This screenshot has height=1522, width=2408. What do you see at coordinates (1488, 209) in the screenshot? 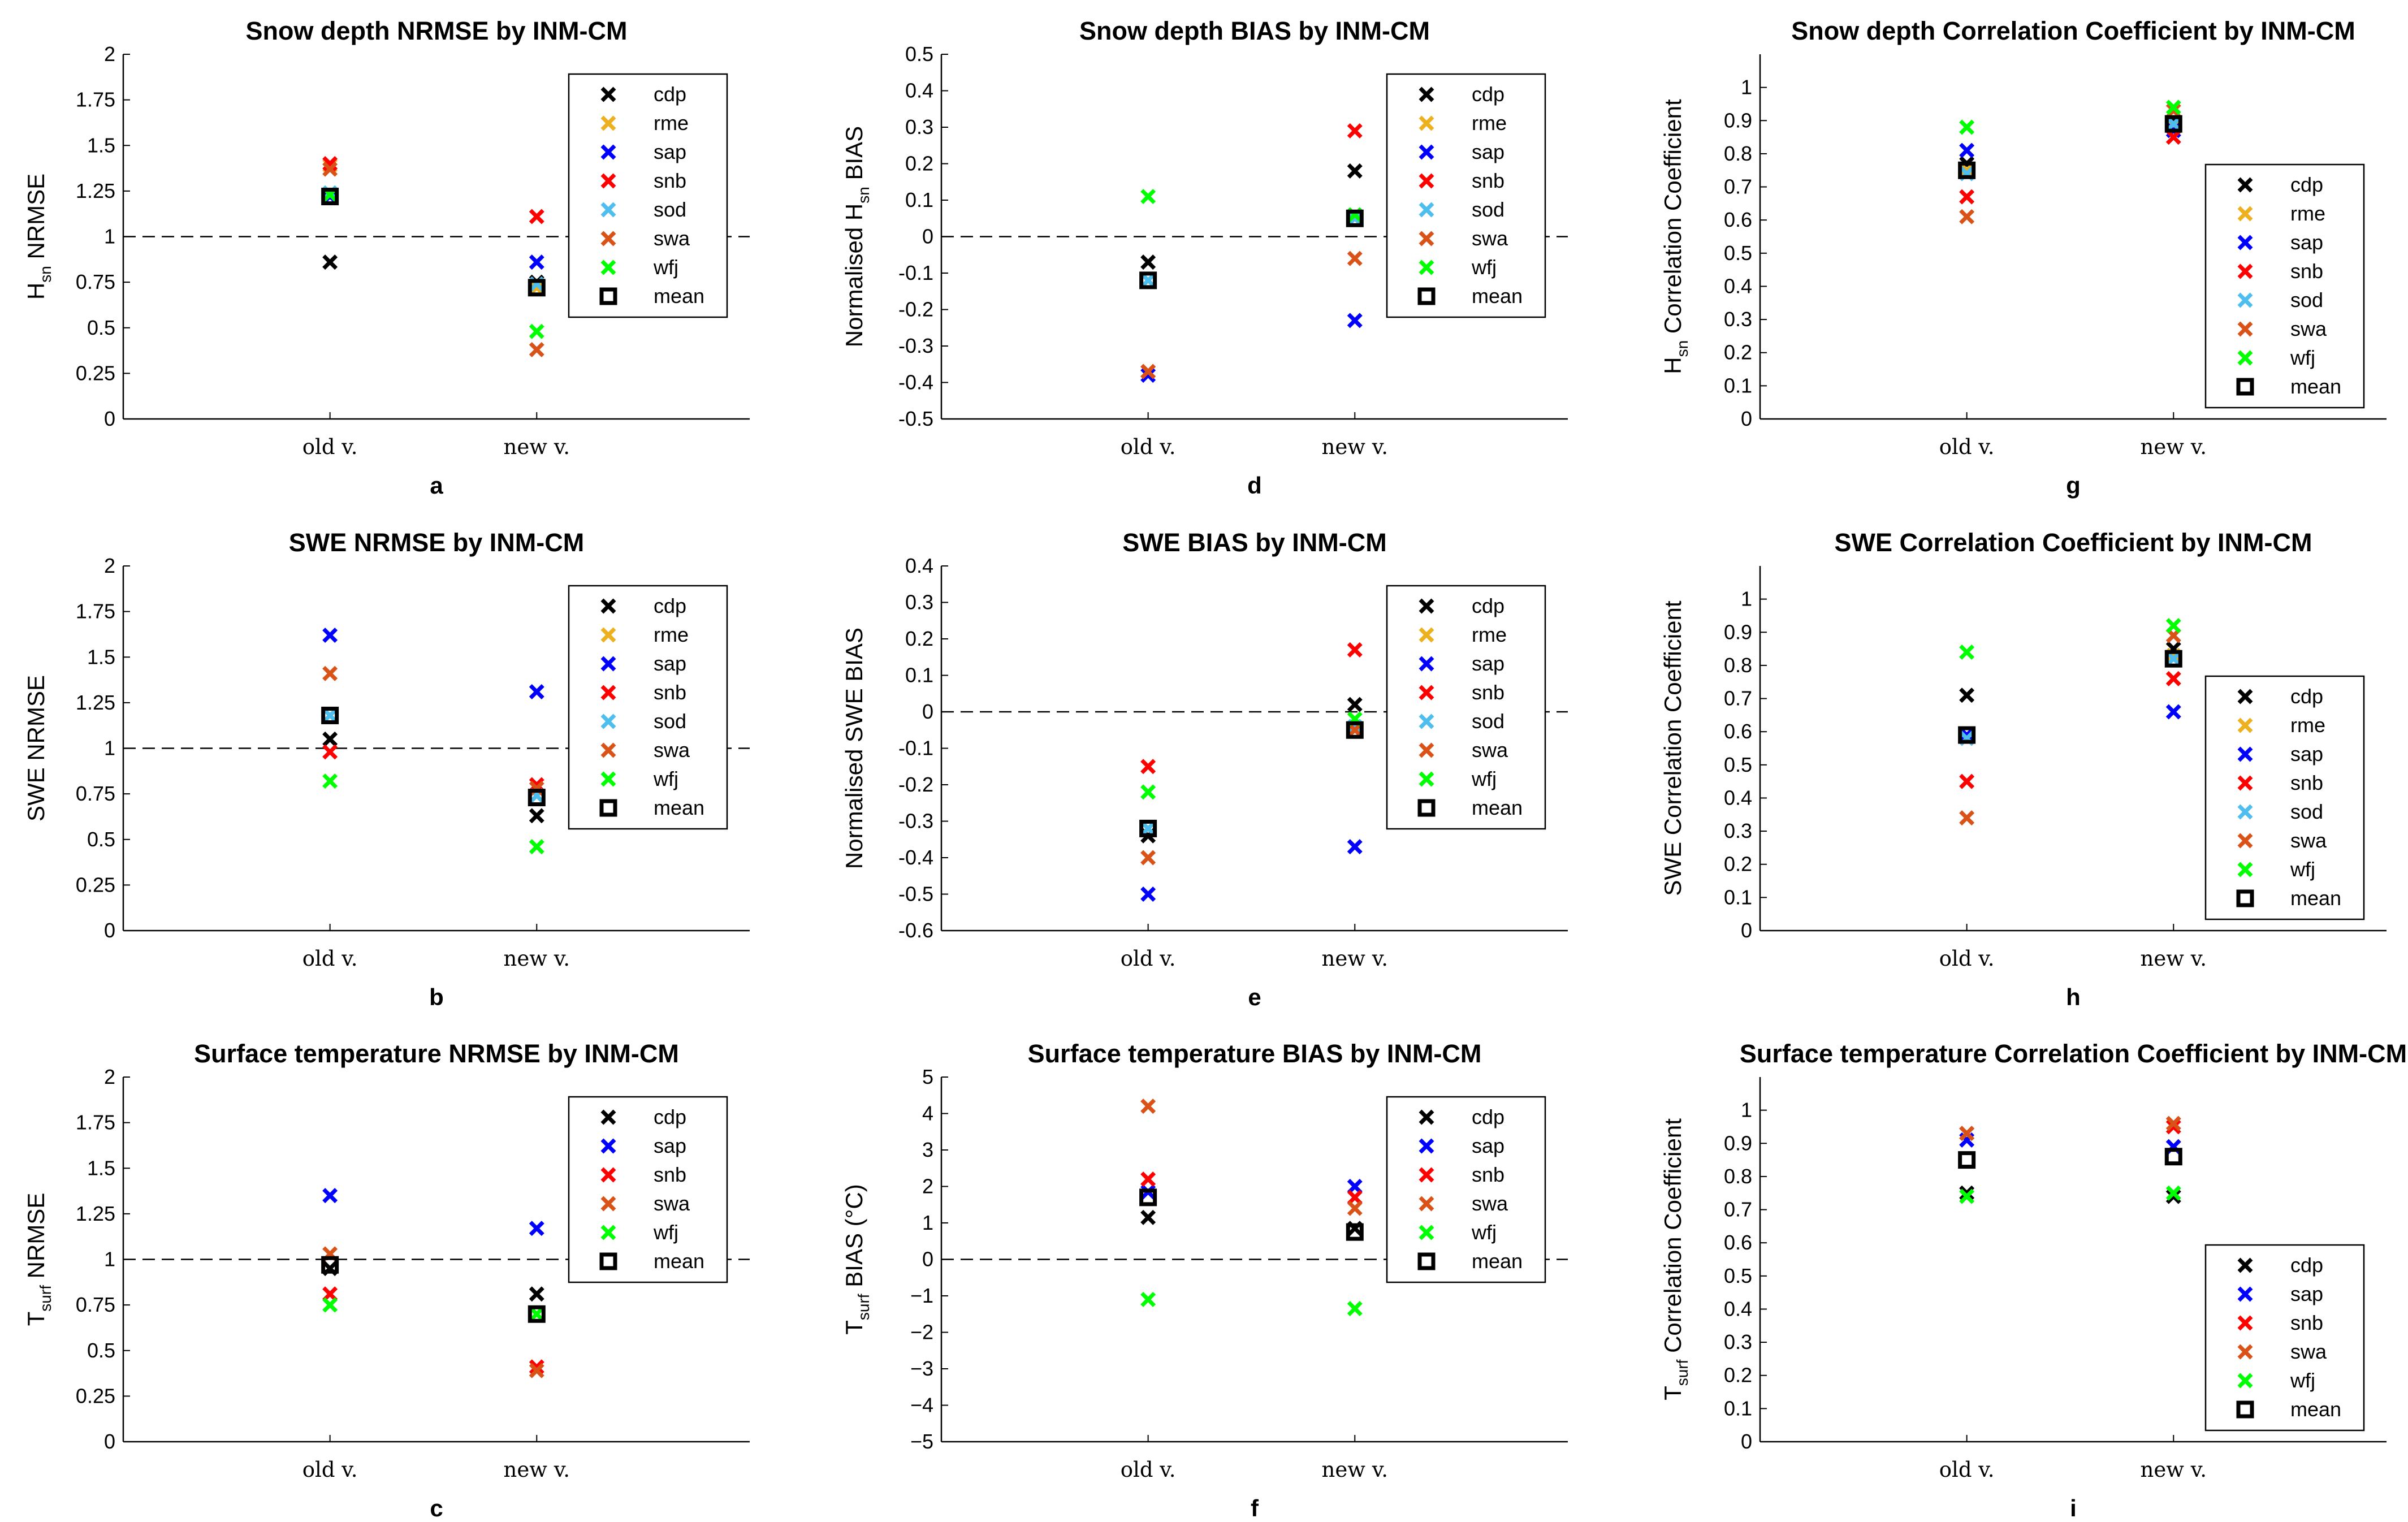
I see `legend-label: sod` at bounding box center [1488, 209].